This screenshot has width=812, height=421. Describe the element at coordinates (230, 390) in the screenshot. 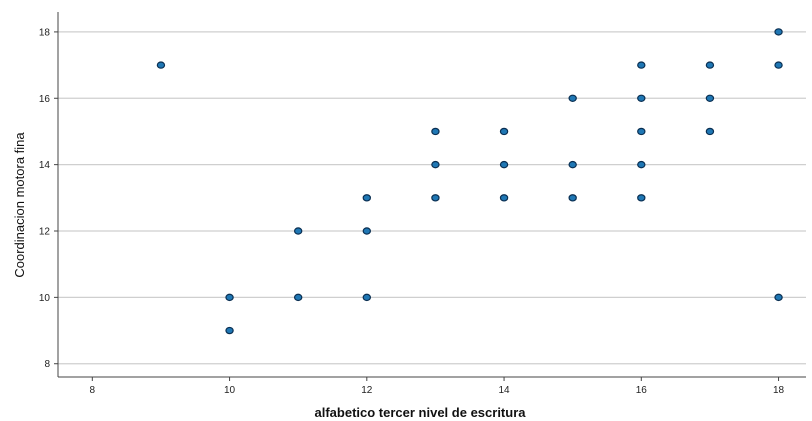

I see `x-tick-label-10: 10` at that location.